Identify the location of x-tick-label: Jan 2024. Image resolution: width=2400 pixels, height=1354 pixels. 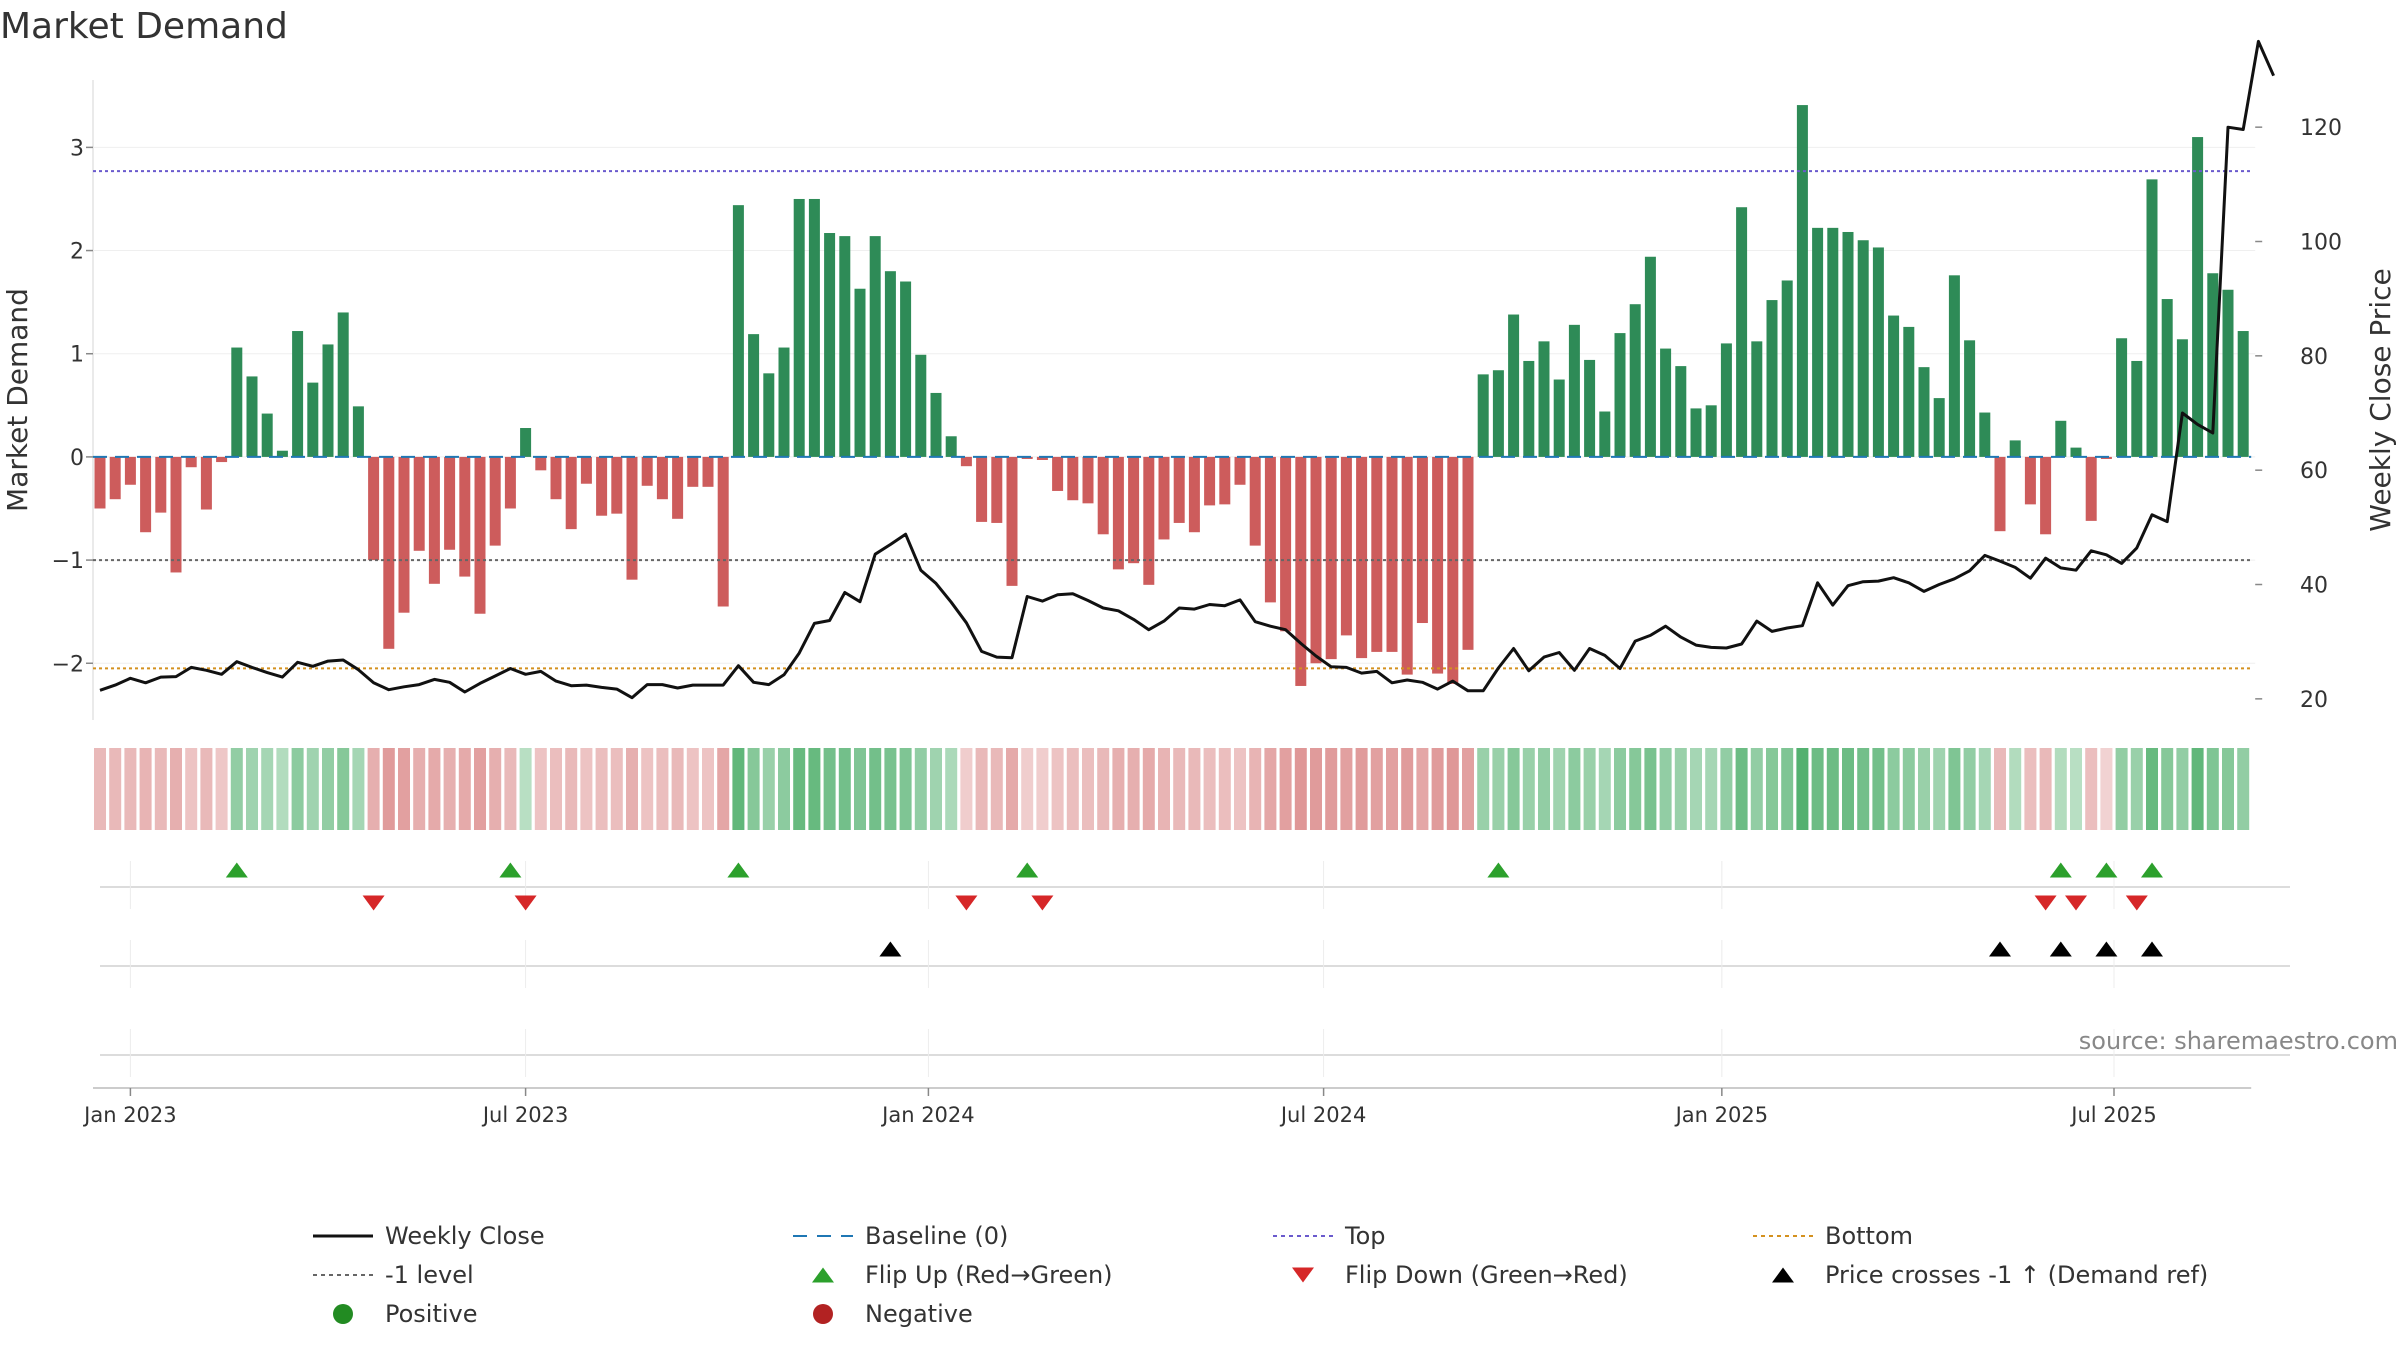
(927, 1115).